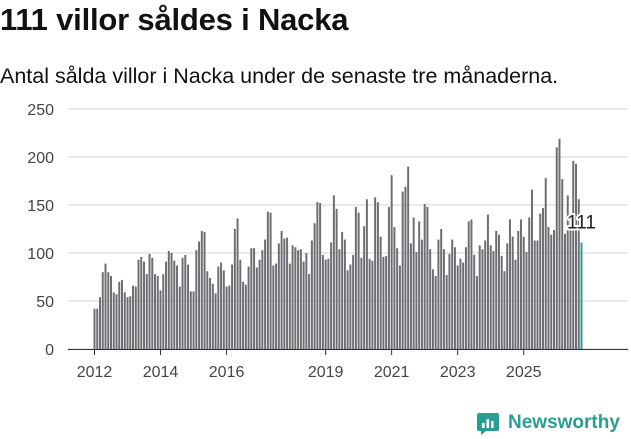  I want to click on x-tick-label: 2014, so click(161, 372).